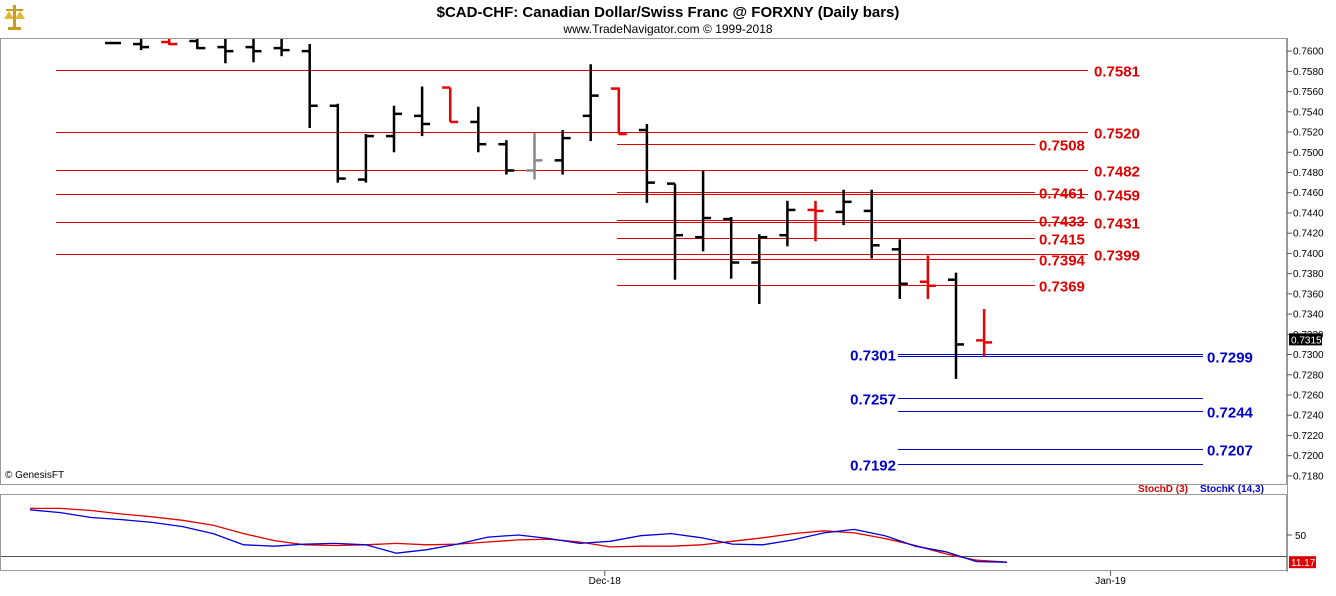 This screenshot has height=596, width=1336. I want to click on legend-stoch-k: StochK (14,3), so click(1232, 489).